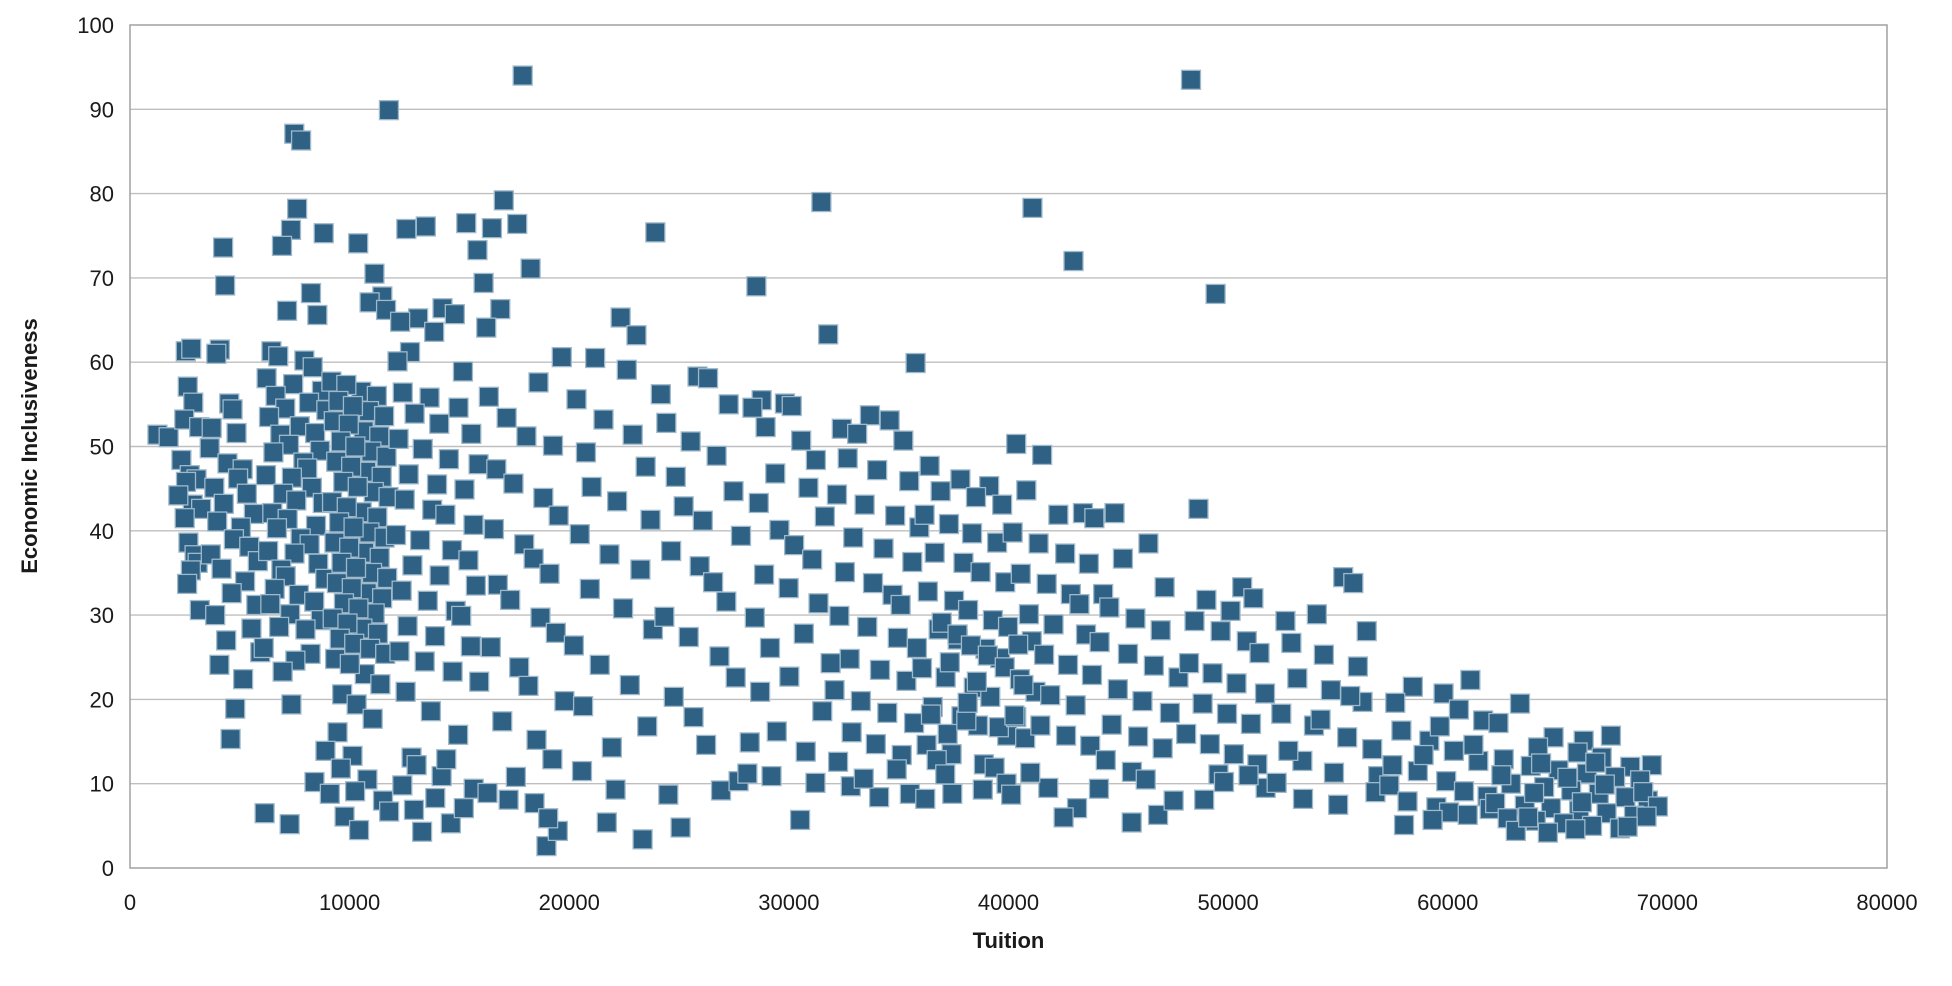  Describe the element at coordinates (349, 902) in the screenshot. I see `x-tick-label: 10000` at that location.